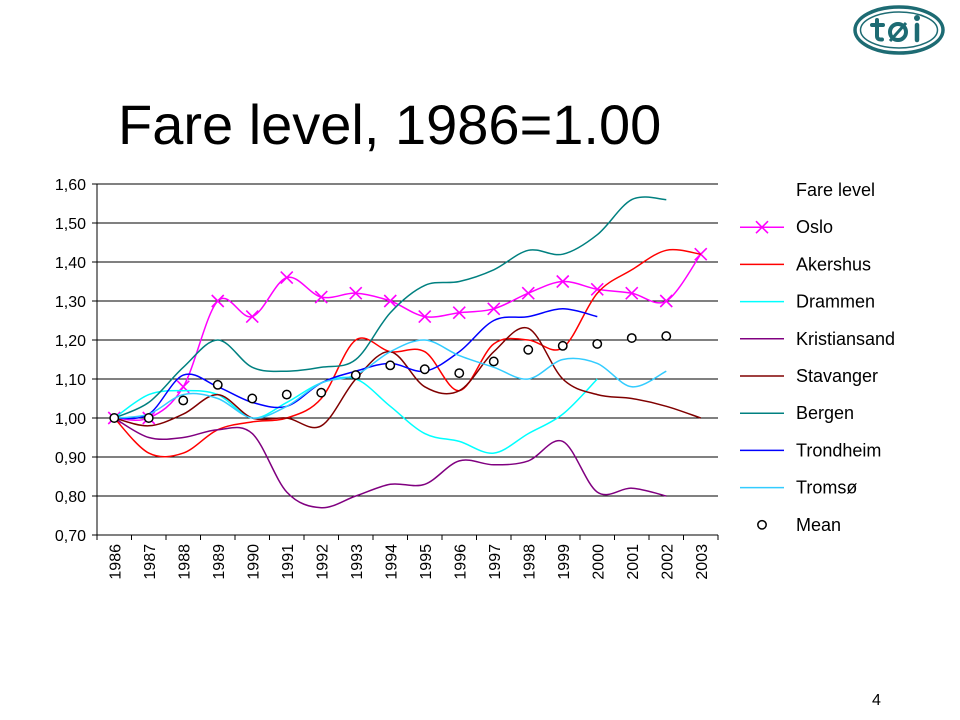 This screenshot has height=720, width=960. What do you see at coordinates (70, 302) in the screenshot?
I see `y-tick-label: 1,30` at bounding box center [70, 302].